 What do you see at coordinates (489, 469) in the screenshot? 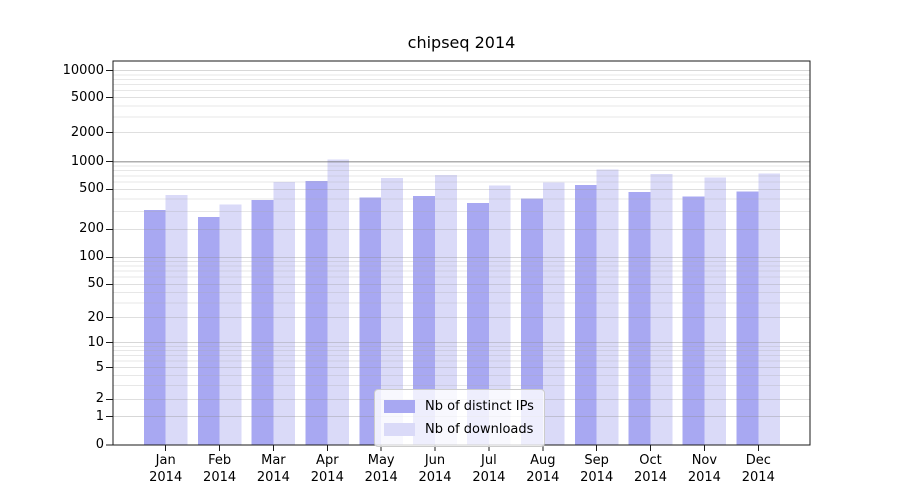
I see `x-tick-label-jul: Jul 2014` at bounding box center [489, 469].